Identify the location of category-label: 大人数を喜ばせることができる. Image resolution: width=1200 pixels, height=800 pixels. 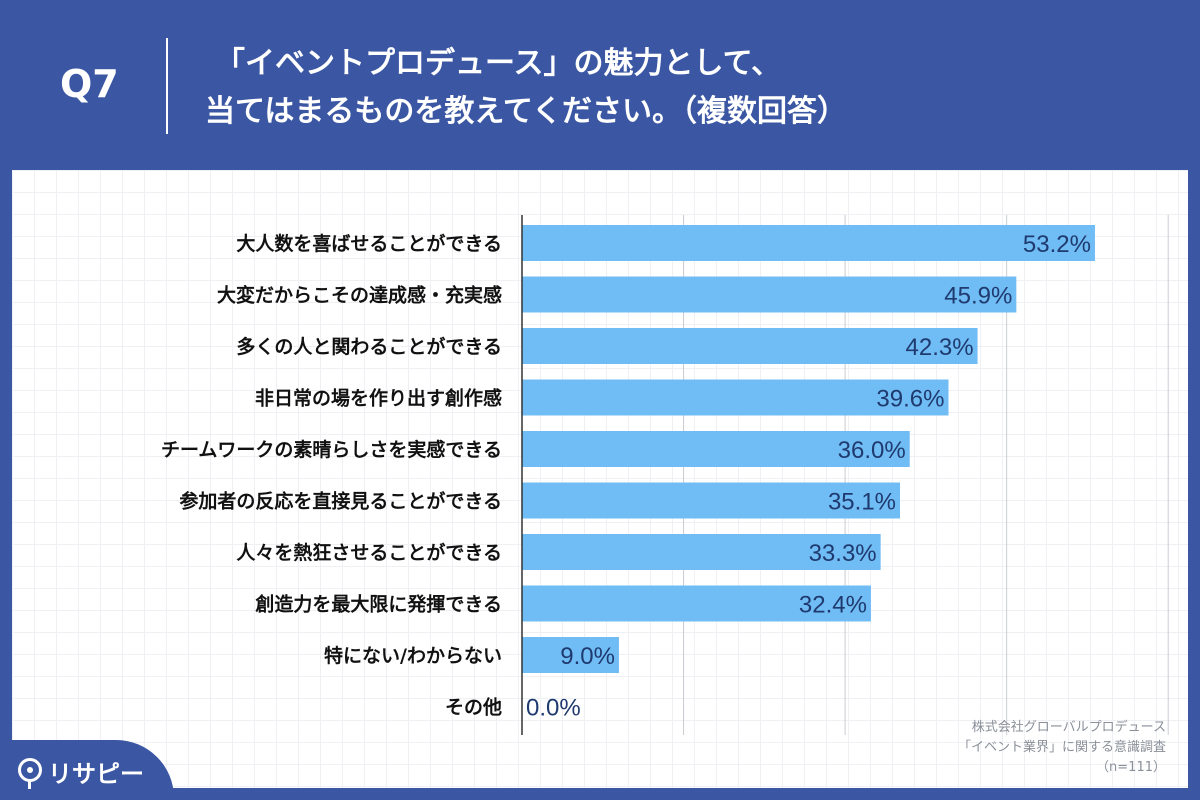
(369, 243).